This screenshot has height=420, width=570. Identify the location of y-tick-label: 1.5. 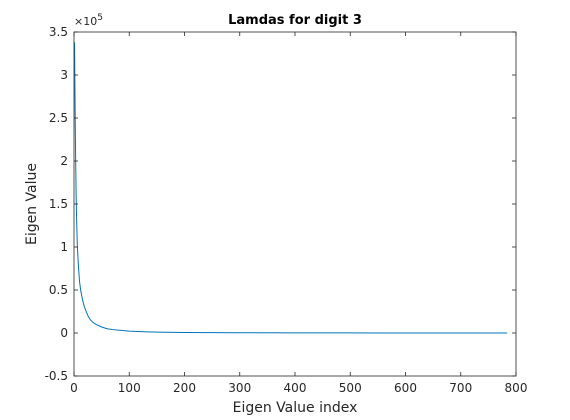
(58, 204).